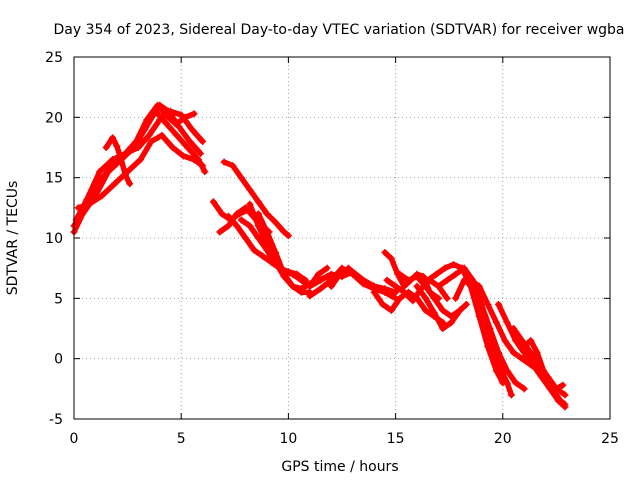 The height and width of the screenshot is (480, 640). What do you see at coordinates (54, 118) in the screenshot?
I see `y-tick-label: 20` at bounding box center [54, 118].